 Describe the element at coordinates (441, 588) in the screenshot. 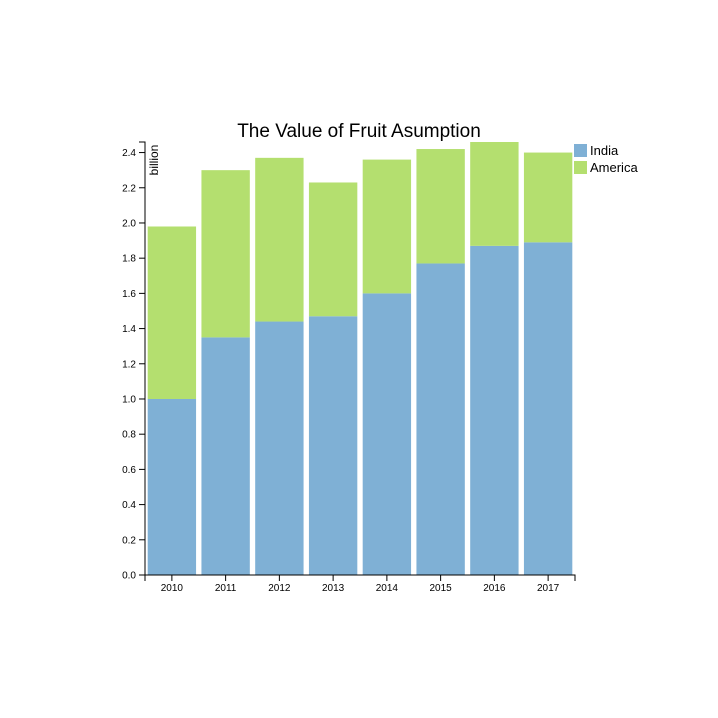

I see `x-tick-label: 2015` at that location.